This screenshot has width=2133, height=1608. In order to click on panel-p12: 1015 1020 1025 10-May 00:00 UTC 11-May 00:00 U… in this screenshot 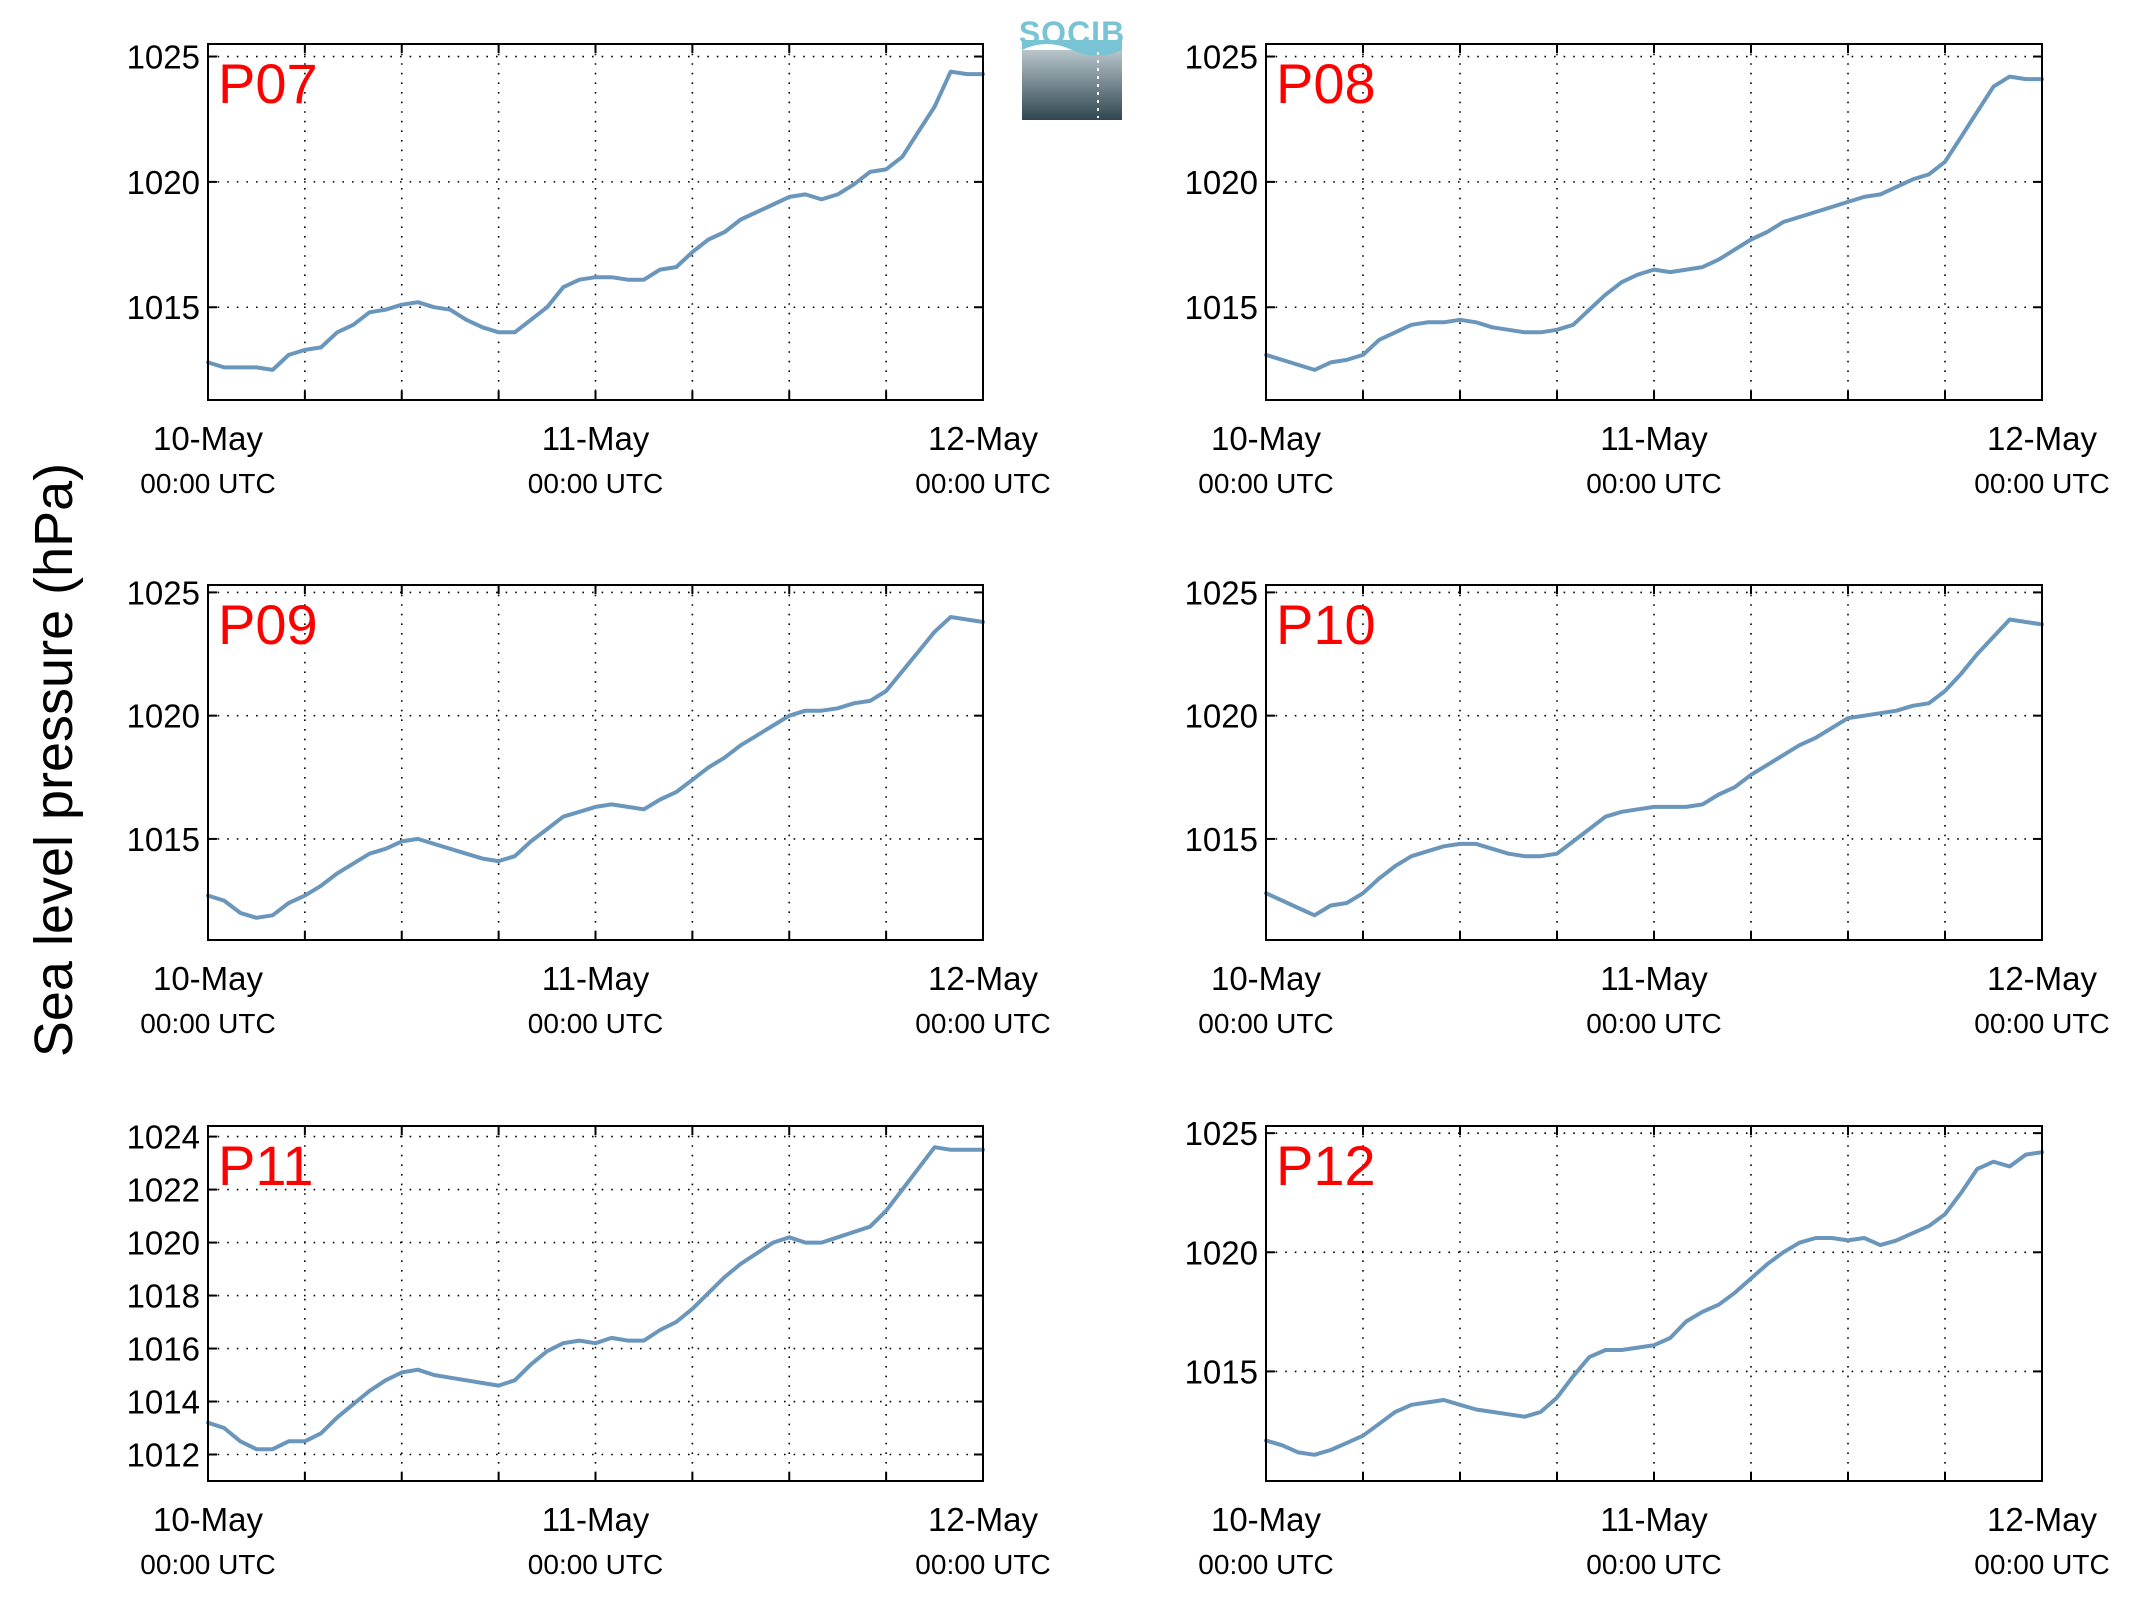, I will do `click(1647, 1347)`.